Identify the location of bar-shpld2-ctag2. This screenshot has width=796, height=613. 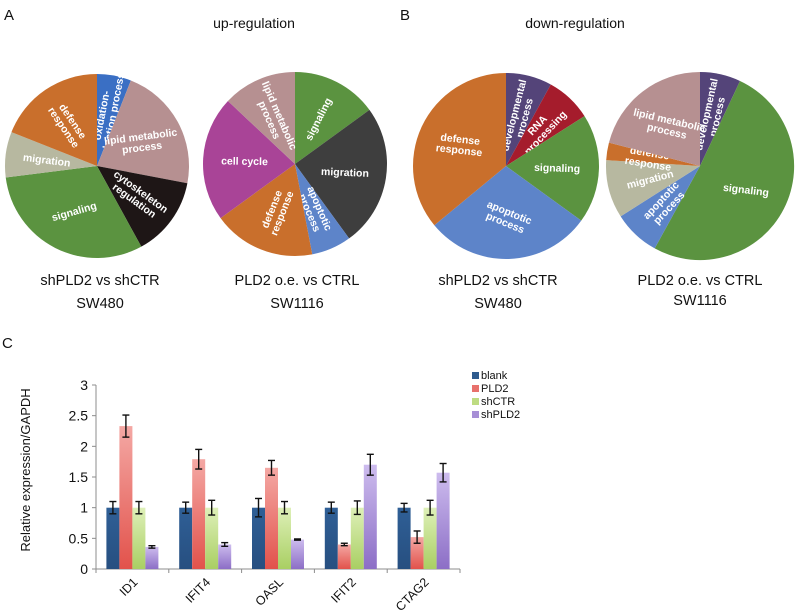
(443, 520).